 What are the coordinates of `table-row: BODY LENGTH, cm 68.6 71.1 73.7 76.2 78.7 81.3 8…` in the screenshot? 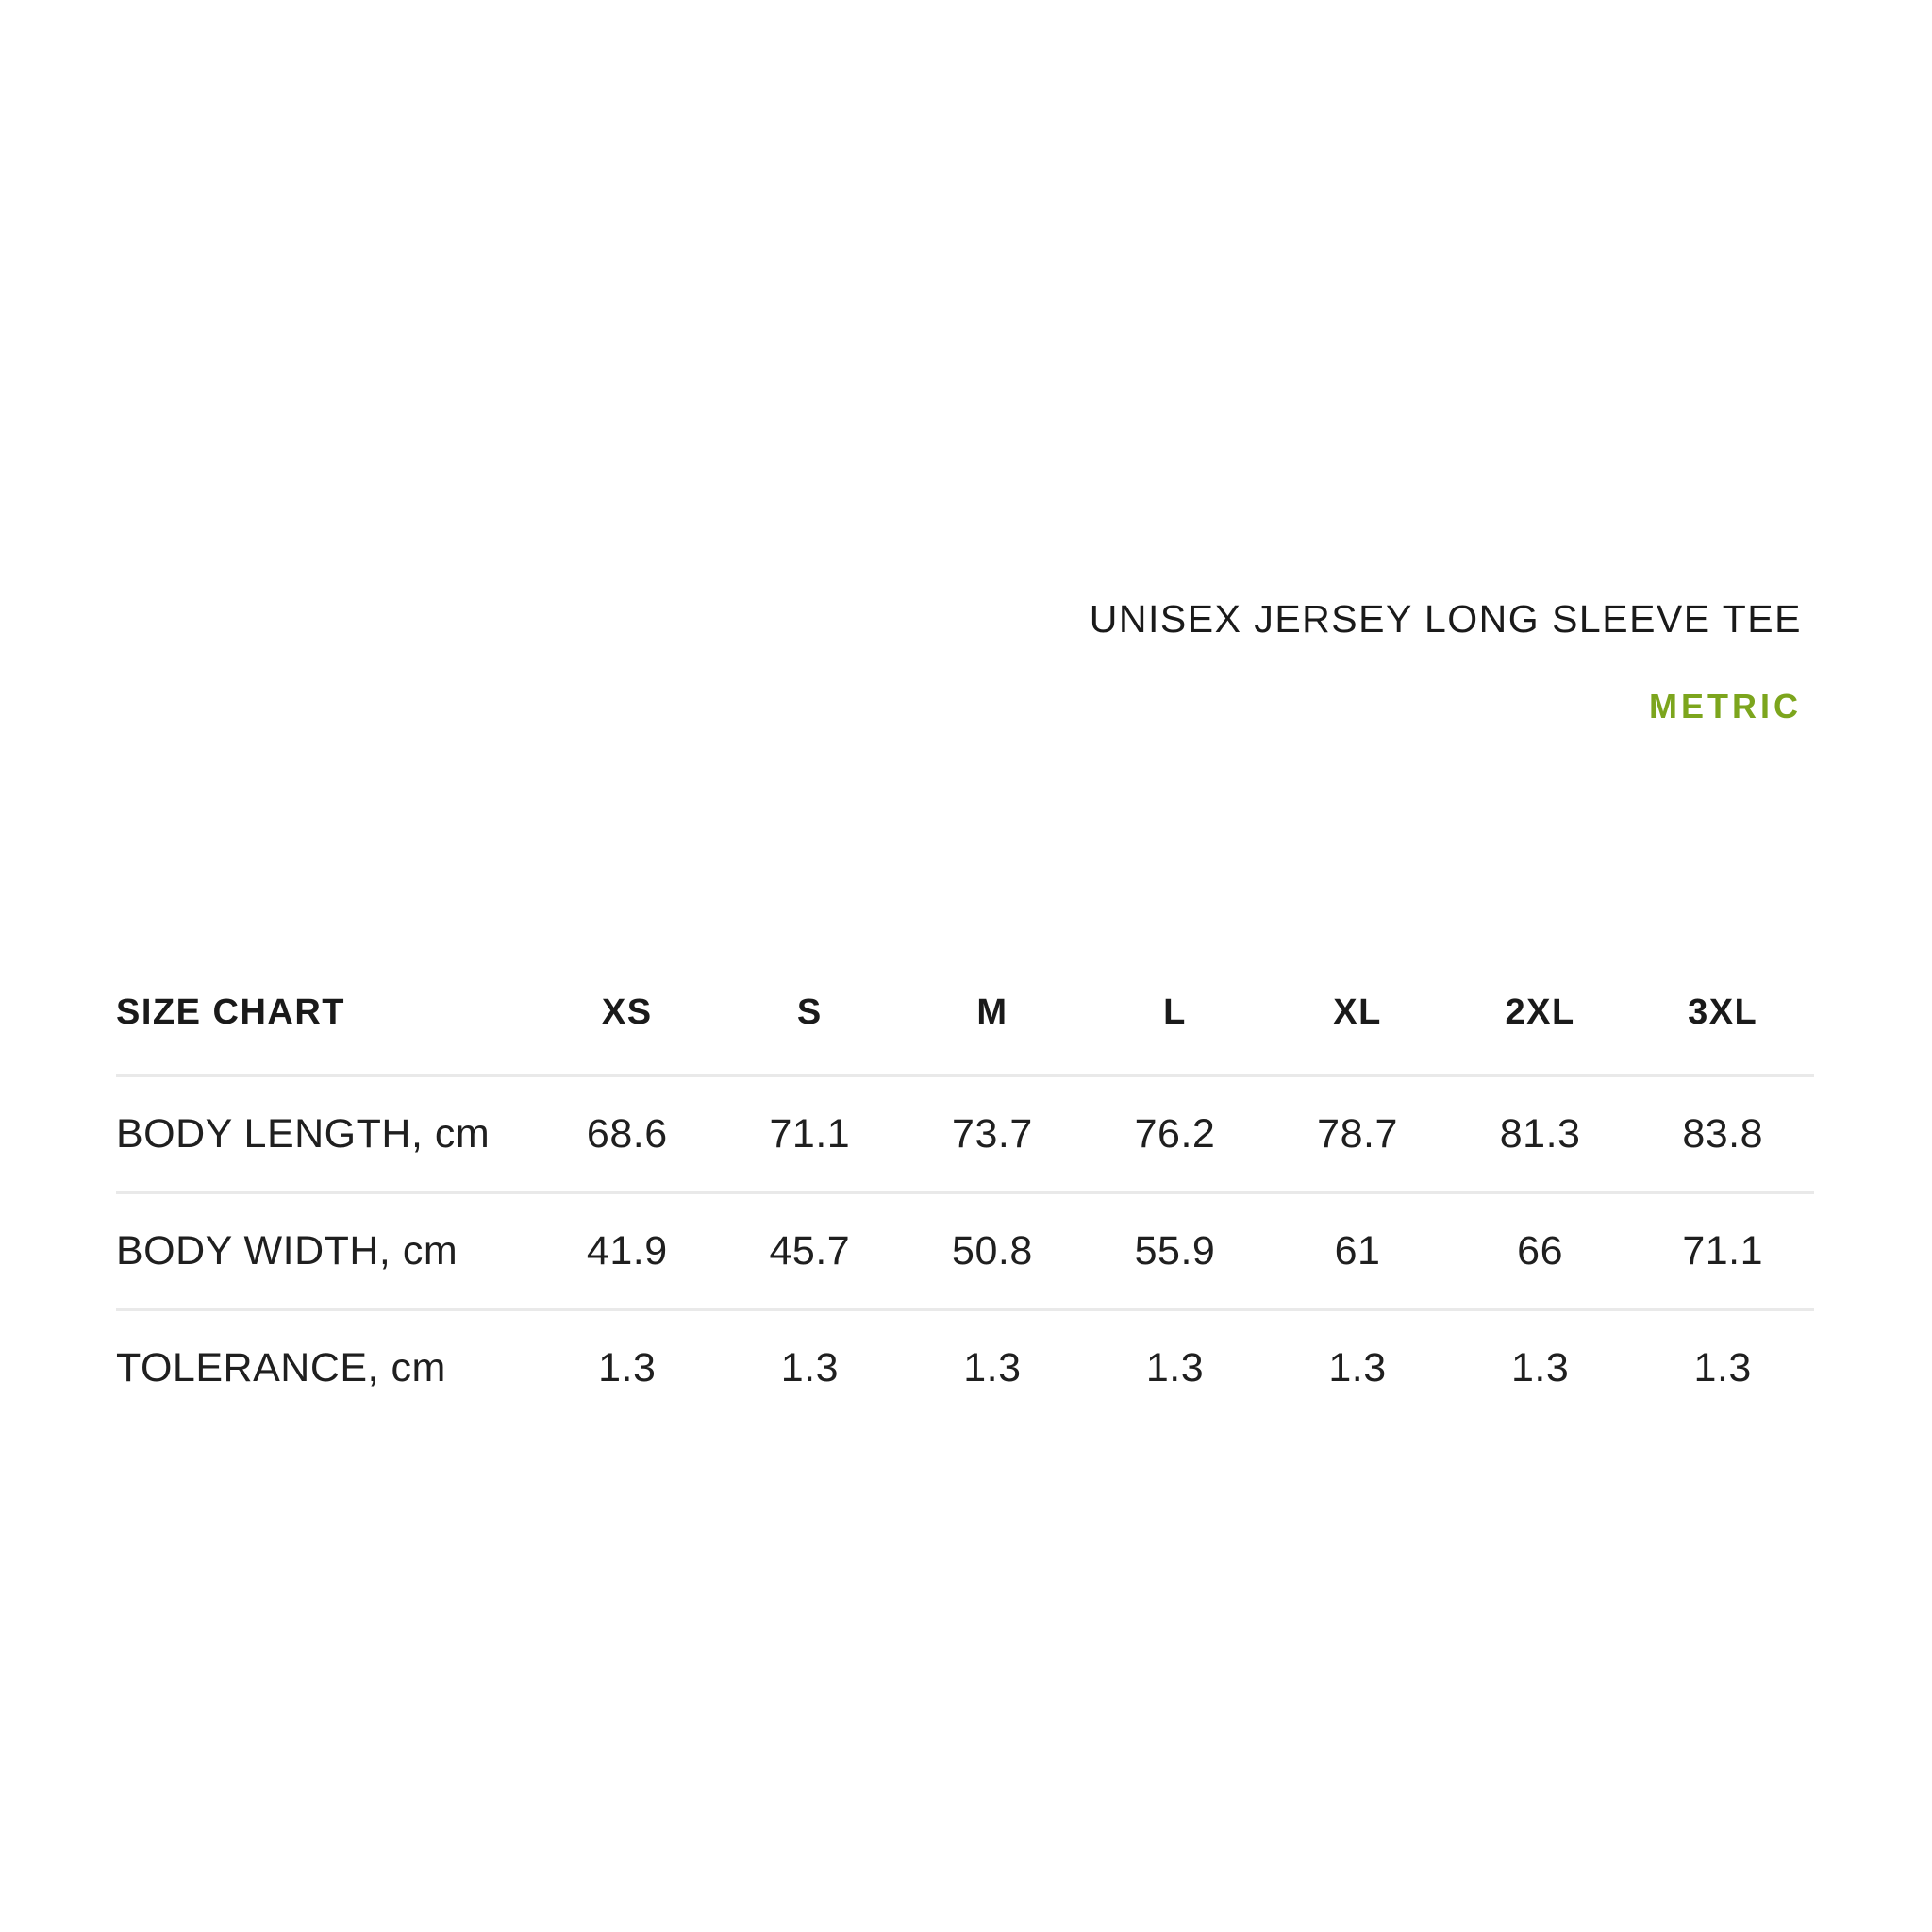 It's located at (965, 1135).